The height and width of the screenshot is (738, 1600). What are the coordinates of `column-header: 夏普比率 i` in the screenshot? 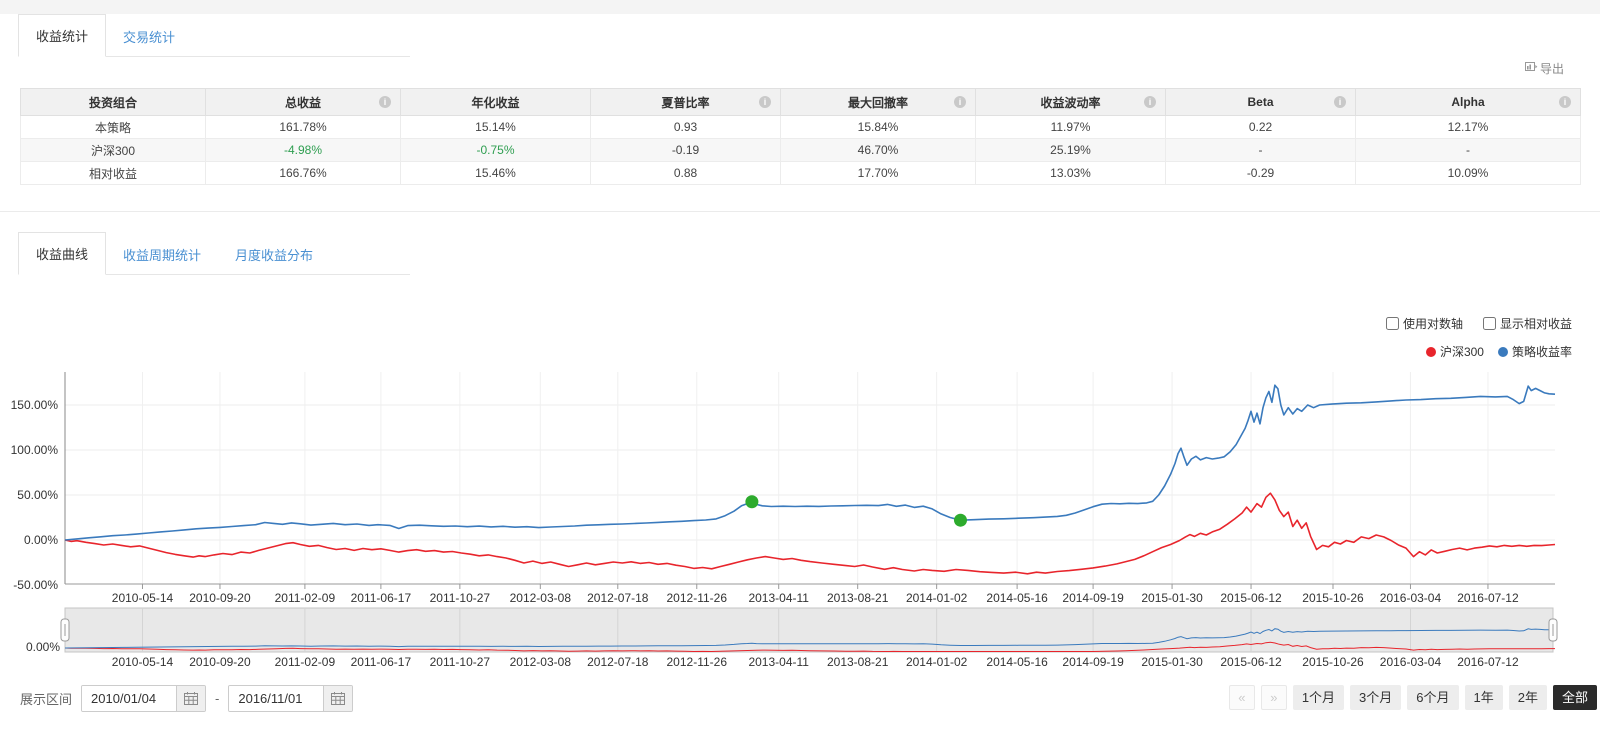 It's located at (685, 102).